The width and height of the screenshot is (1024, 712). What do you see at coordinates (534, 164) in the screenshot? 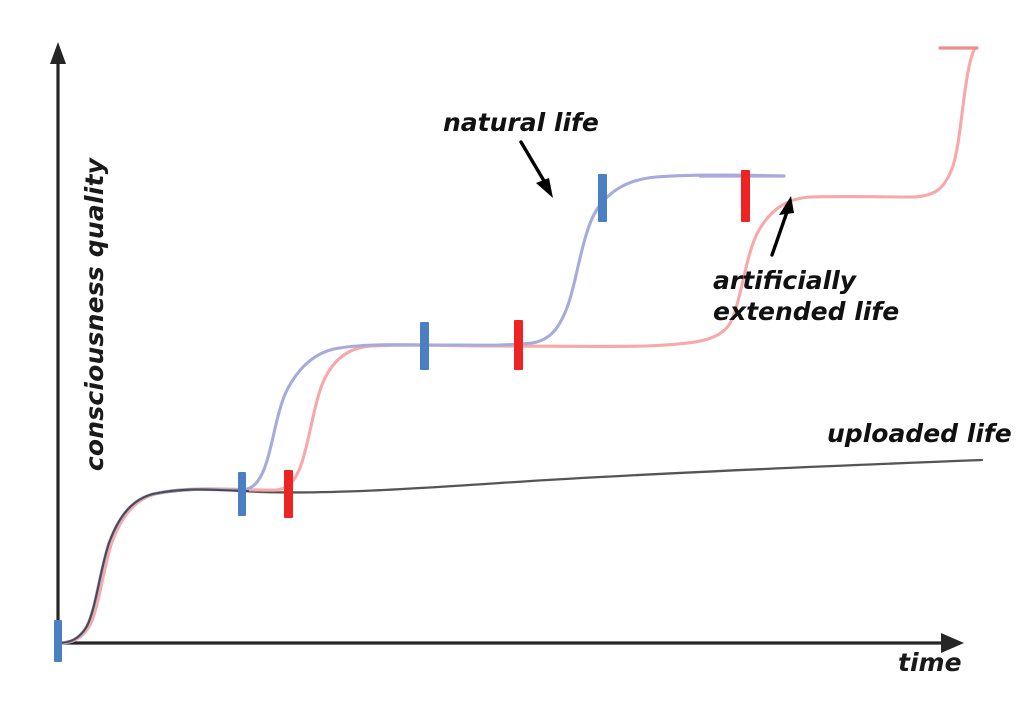
I see `natural-life-arrow-shaft` at bounding box center [534, 164].